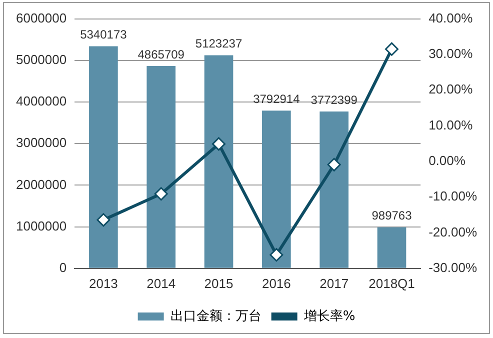 Image resolution: width=493 pixels, height=338 pixels. Describe the element at coordinates (103, 283) in the screenshot. I see `x-tick-label: 2013` at that location.